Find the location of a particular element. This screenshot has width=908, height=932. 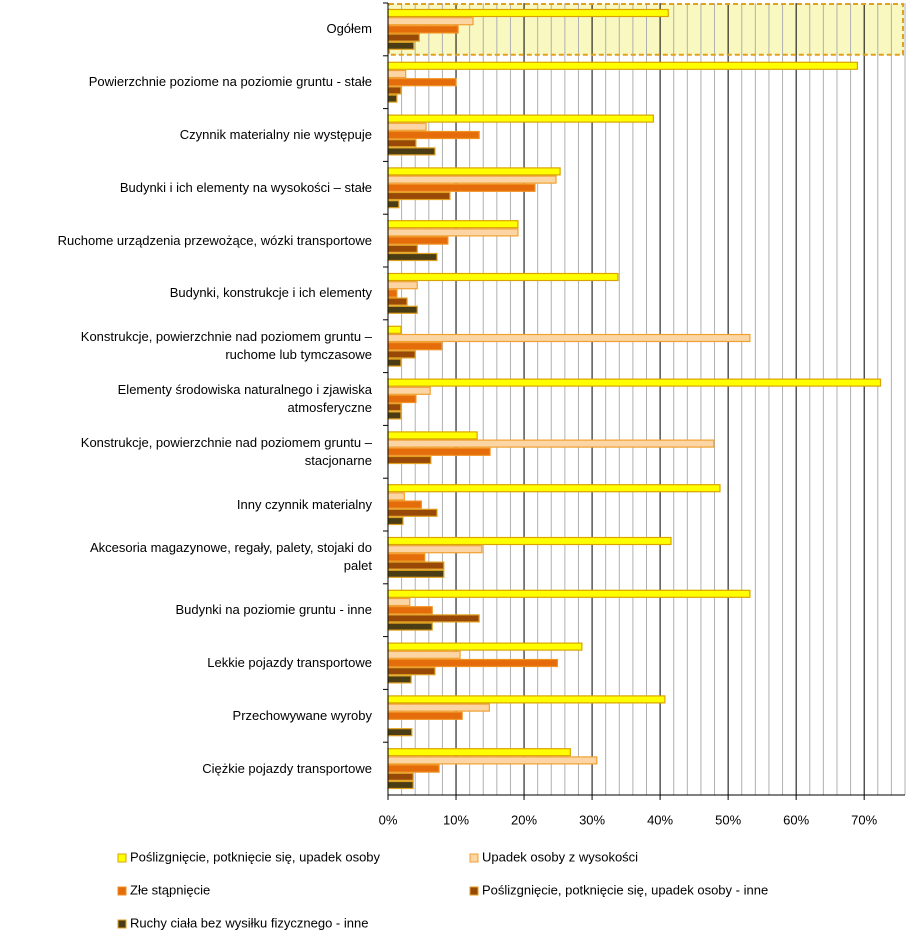

x-tick-label: 10% is located at coordinates (456, 819).